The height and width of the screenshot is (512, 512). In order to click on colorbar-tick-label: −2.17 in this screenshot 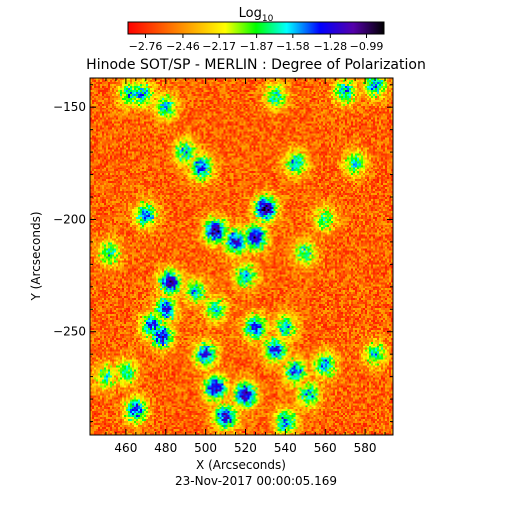, I will do `click(219, 46)`.